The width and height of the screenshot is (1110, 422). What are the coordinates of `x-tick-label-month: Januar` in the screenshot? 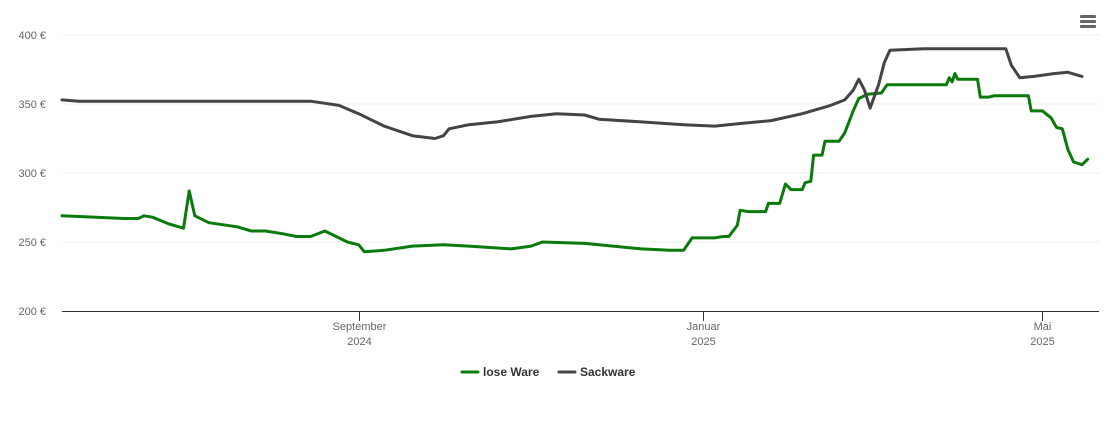 It's located at (704, 327).